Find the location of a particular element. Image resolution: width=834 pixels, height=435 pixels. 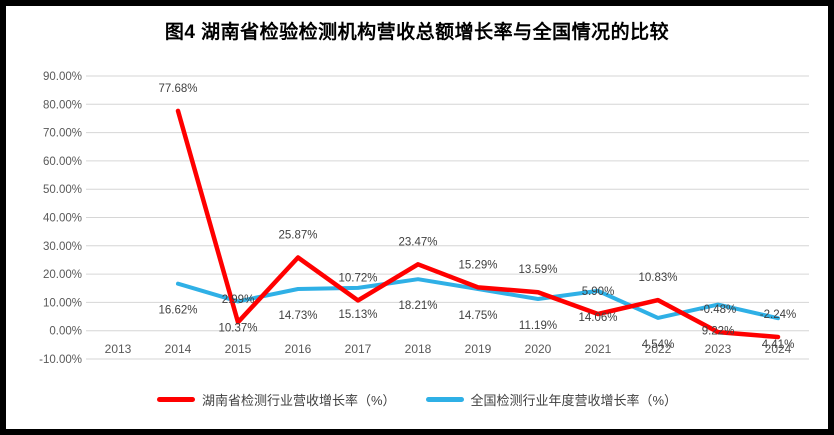

data-label: 10.72% is located at coordinates (357, 278).